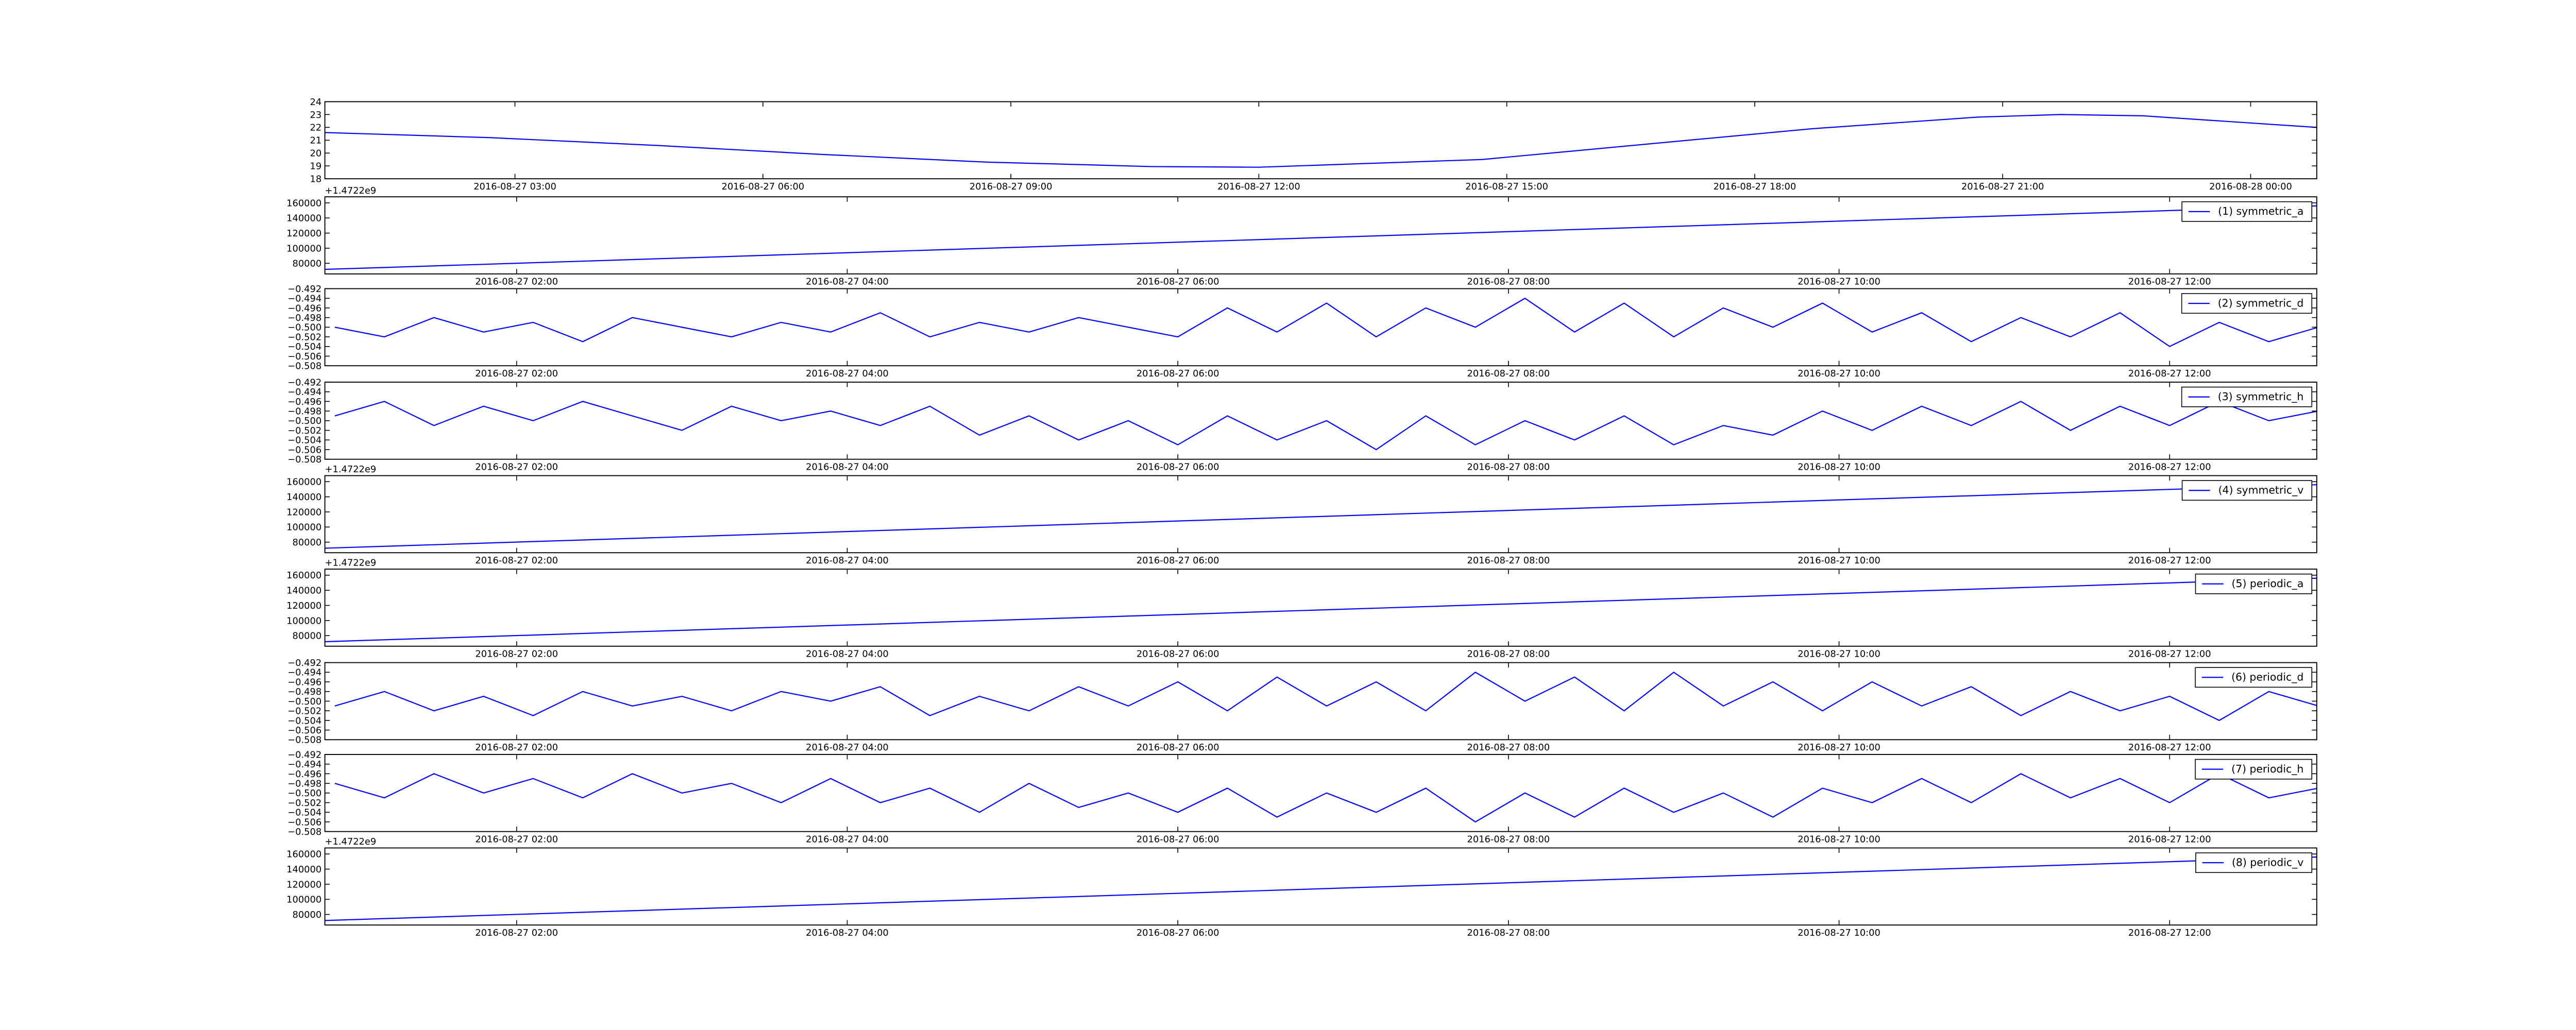 This screenshot has width=2576, height=1030. I want to click on x-tick-label: 2016-08-27 21:00, so click(2002, 187).